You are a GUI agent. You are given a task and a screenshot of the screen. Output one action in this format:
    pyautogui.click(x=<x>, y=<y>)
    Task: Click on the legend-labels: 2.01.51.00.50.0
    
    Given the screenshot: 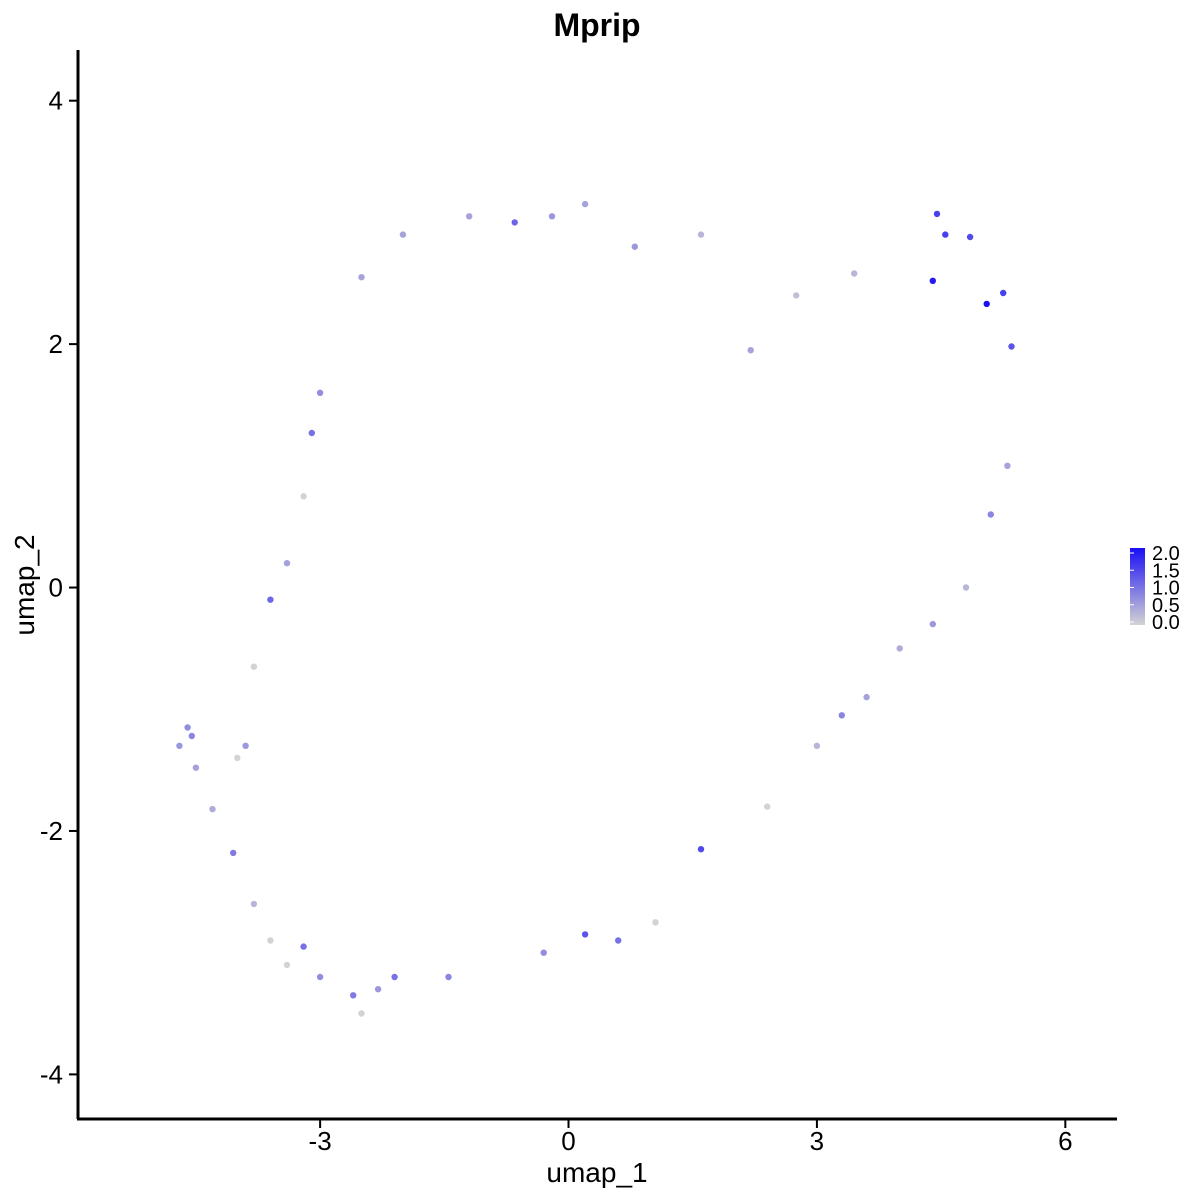 What is the action you would take?
    pyautogui.click(x=1155, y=588)
    